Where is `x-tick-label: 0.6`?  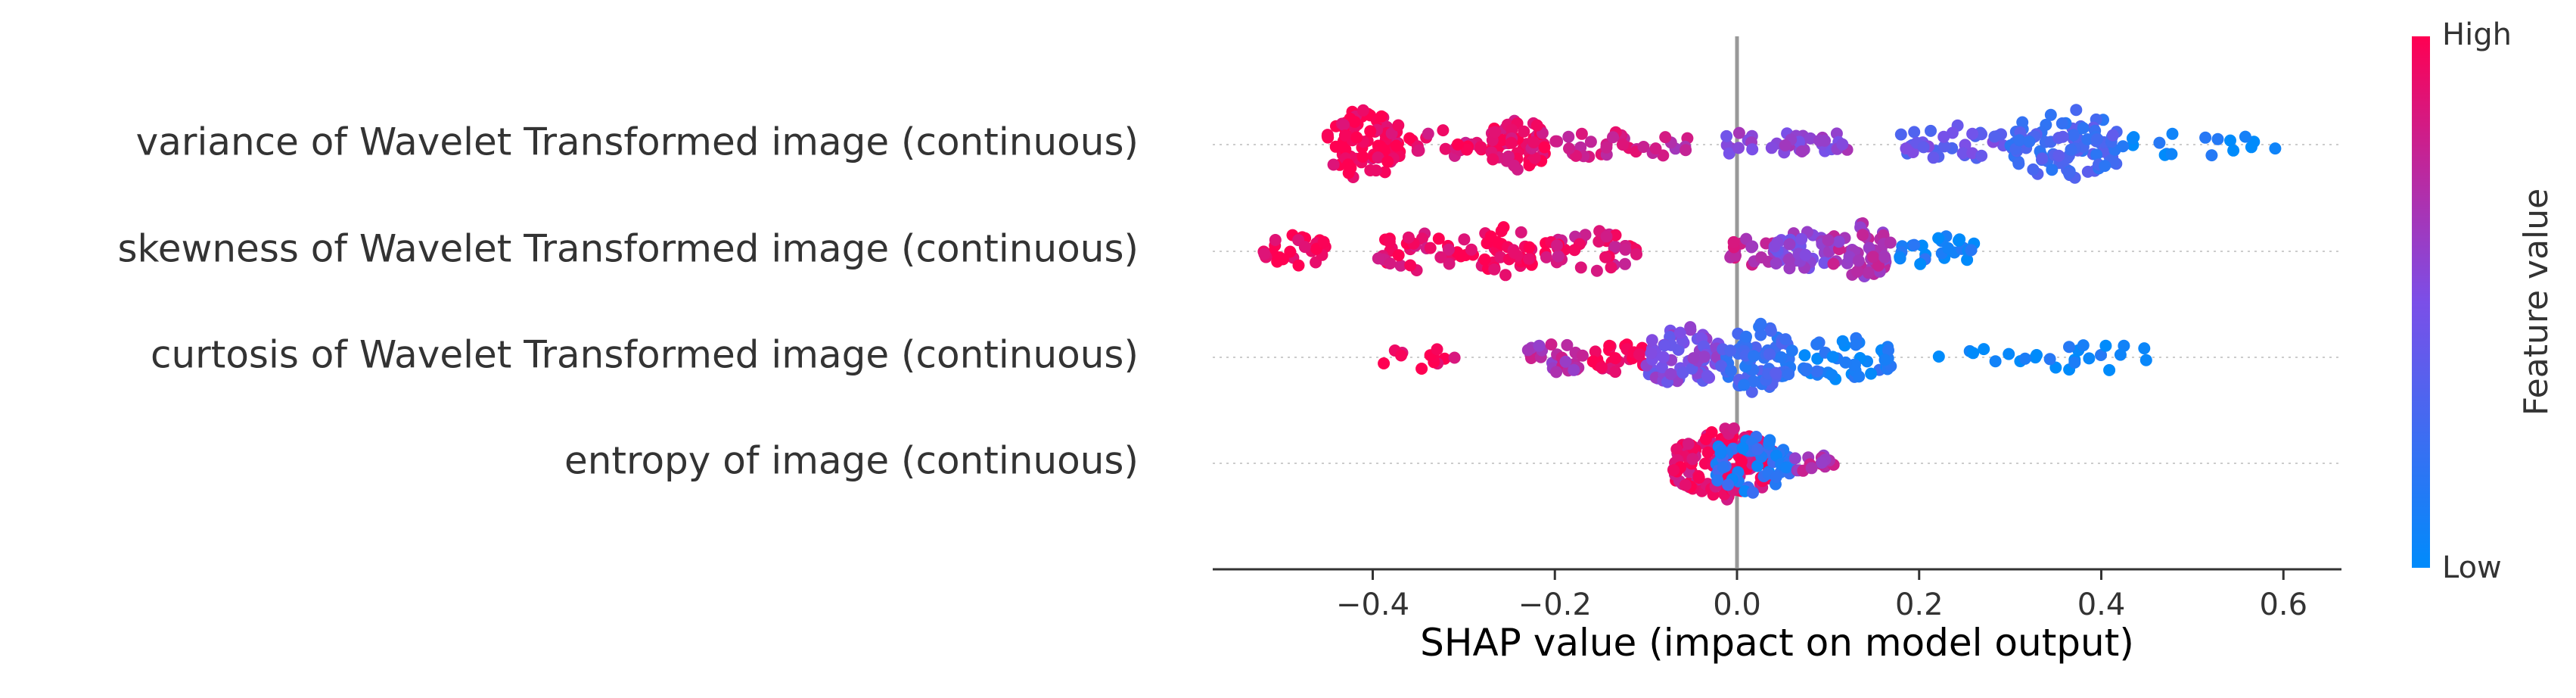
x-tick-label: 0.6 is located at coordinates (2283, 604).